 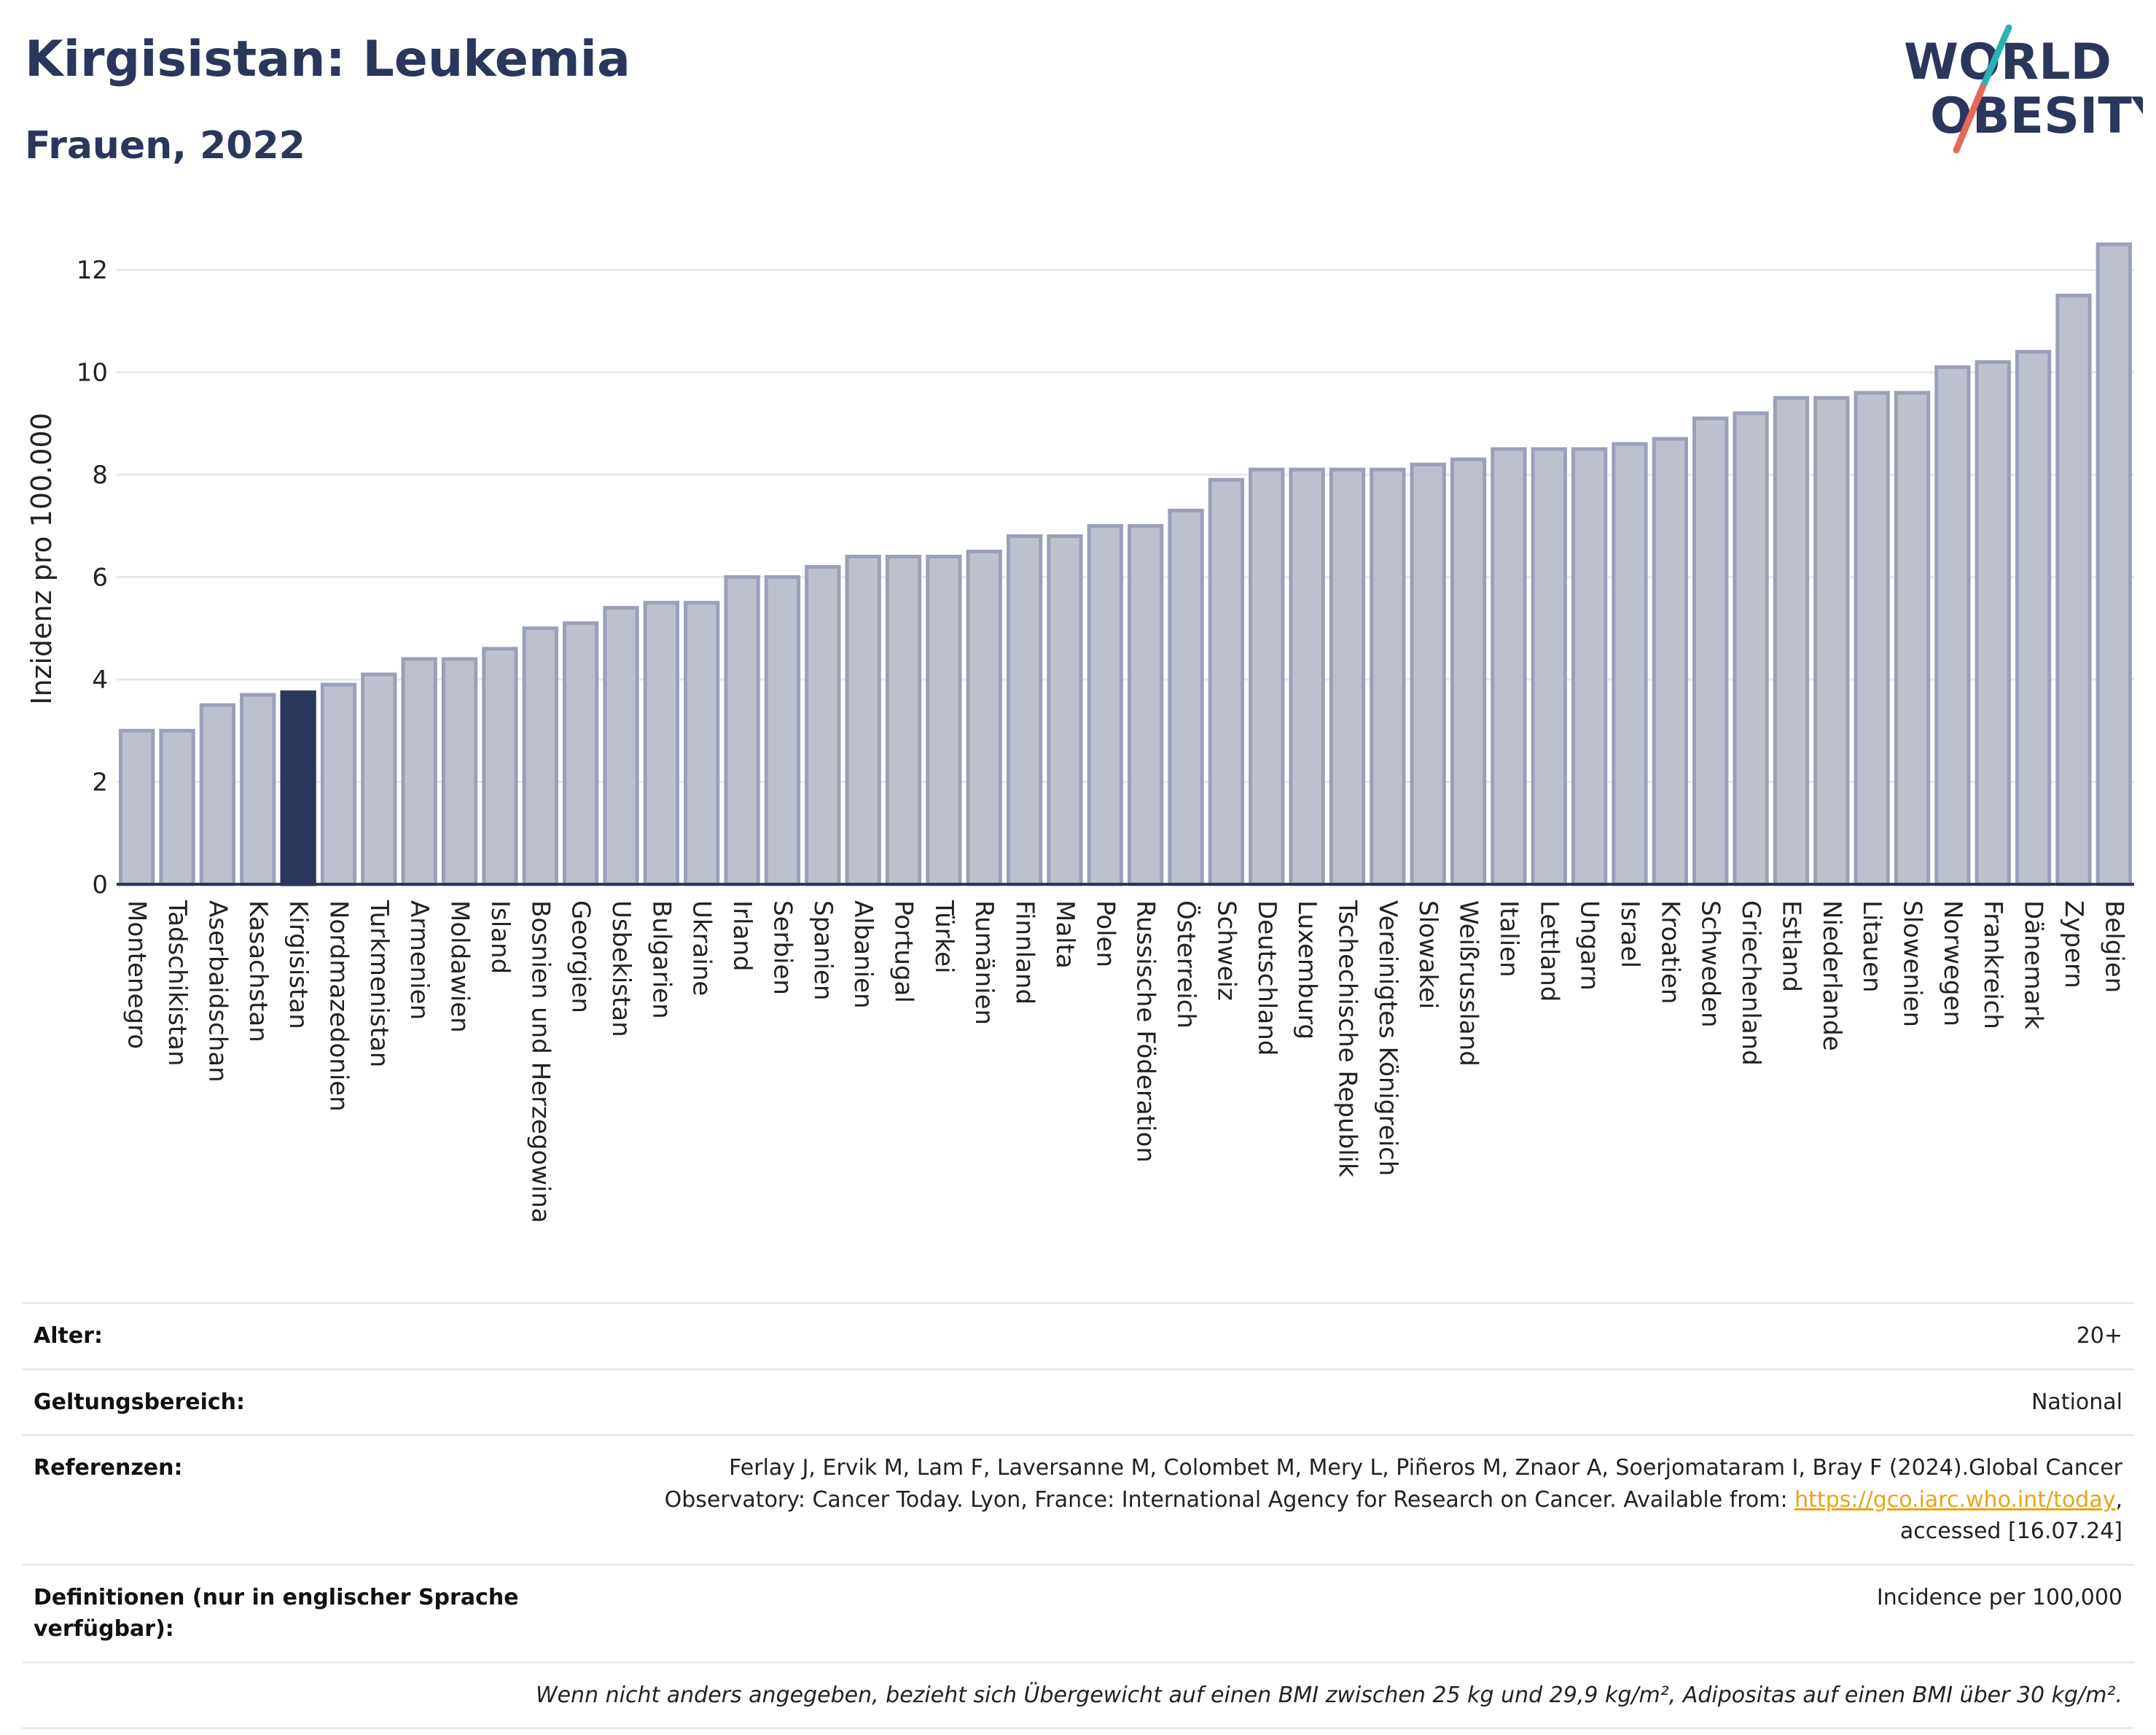 What do you see at coordinates (460, 966) in the screenshot?
I see `x-tick-label: Moldawien` at bounding box center [460, 966].